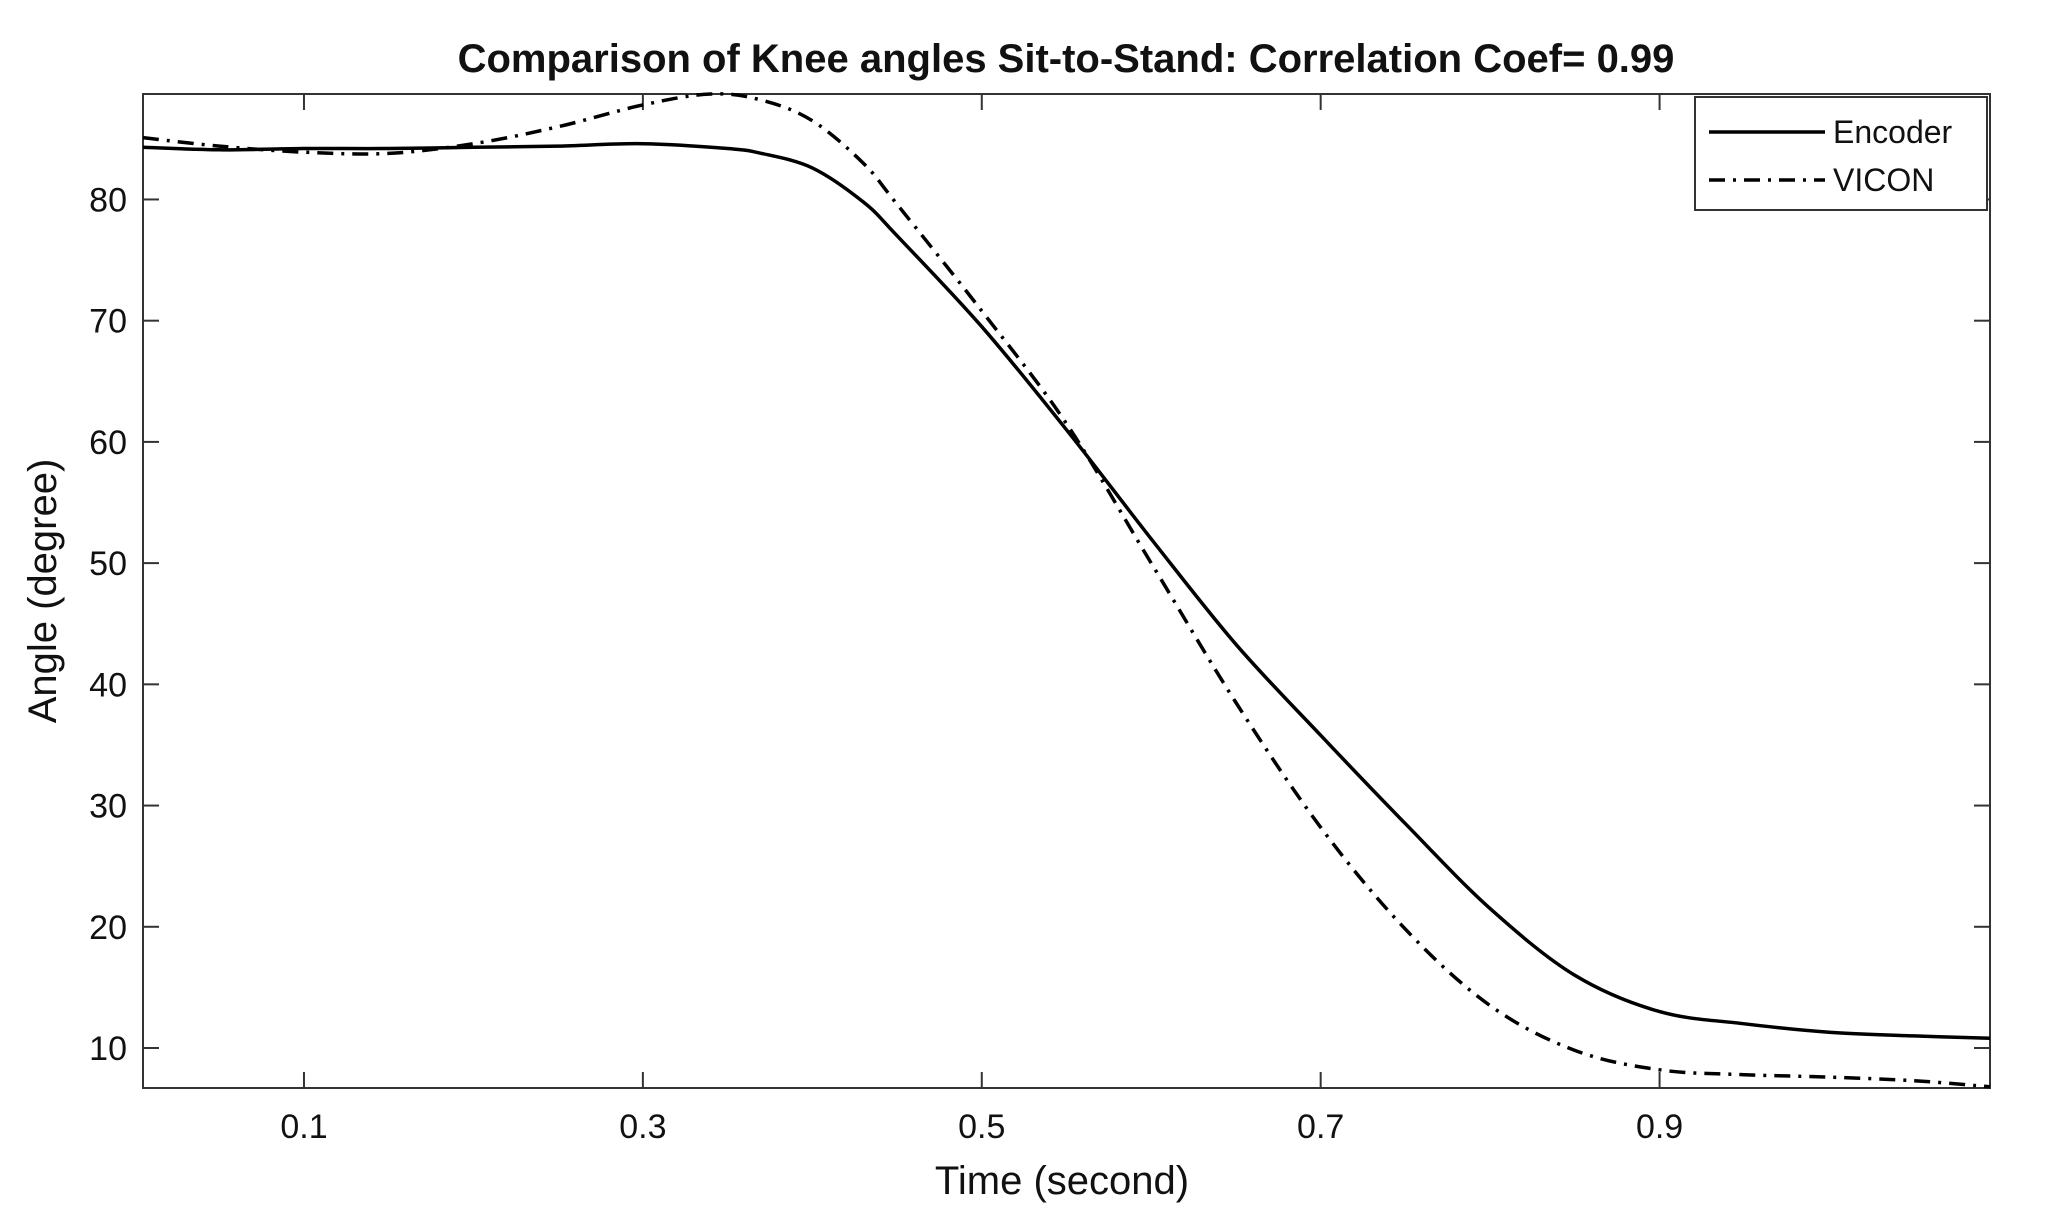 This screenshot has width=2050, height=1219. I want to click on y-tick-label: 30, so click(108, 807).